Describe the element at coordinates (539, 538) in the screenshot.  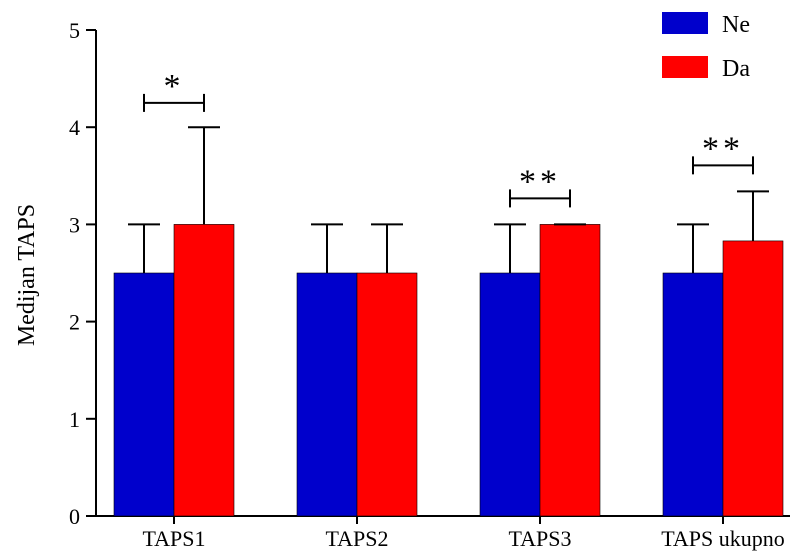
I see `x-tick-label: TAPS3` at that location.